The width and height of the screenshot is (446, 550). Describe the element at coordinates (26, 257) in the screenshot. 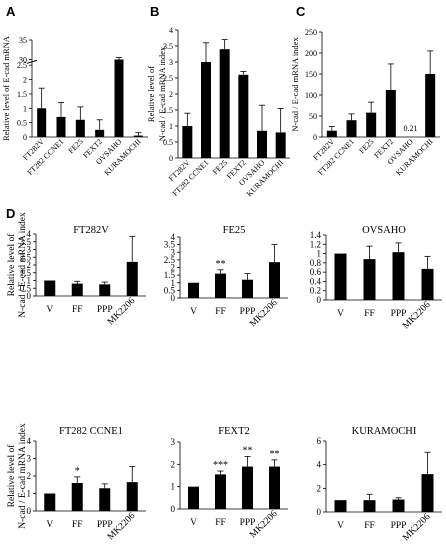

I see `y-tick-label: 2.5` at that location.